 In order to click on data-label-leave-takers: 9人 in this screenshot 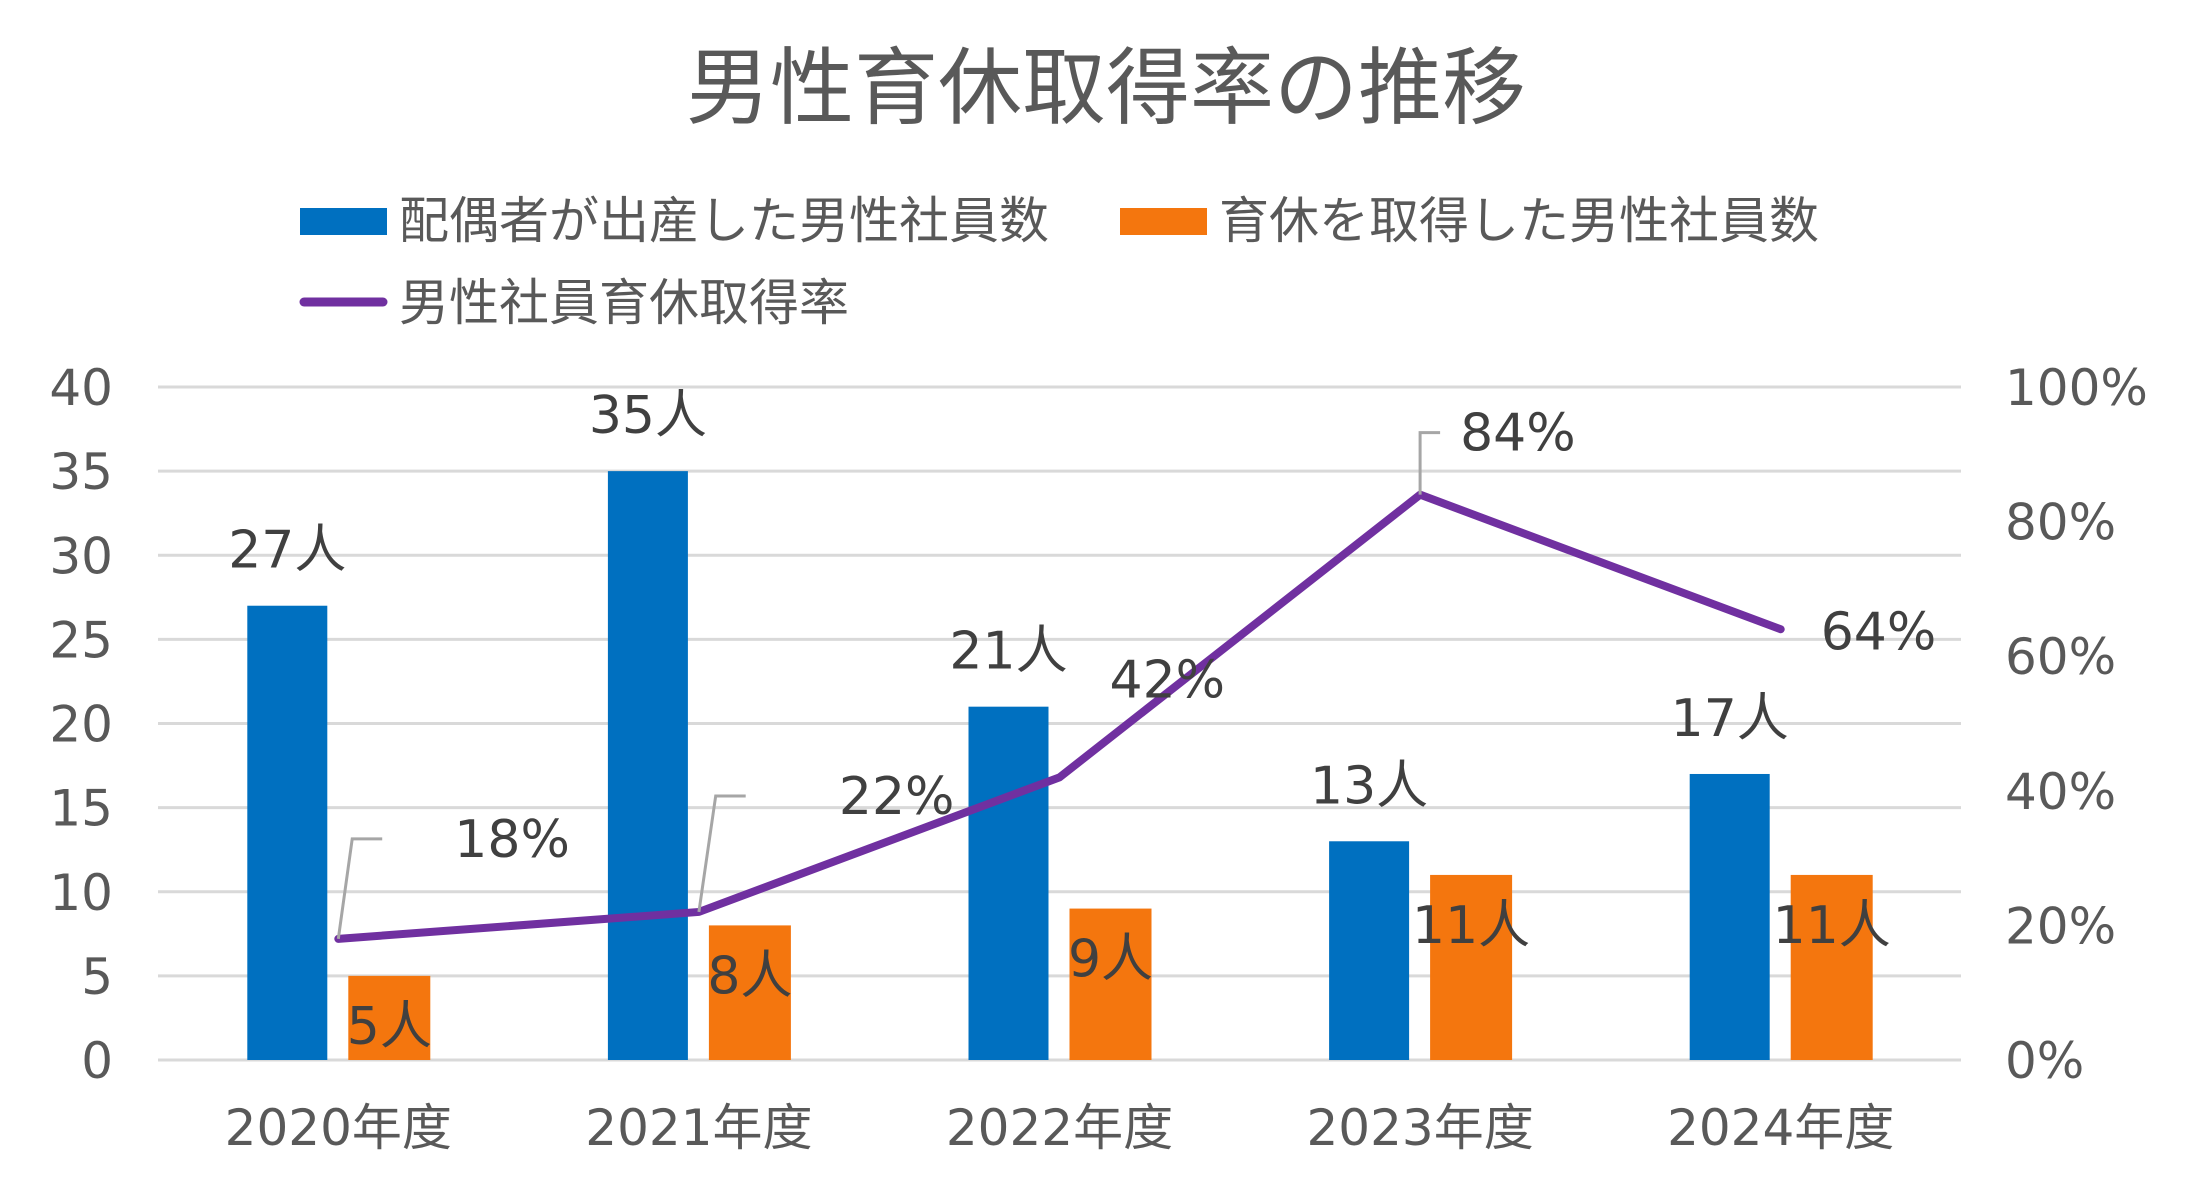, I will do `click(1110, 960)`.